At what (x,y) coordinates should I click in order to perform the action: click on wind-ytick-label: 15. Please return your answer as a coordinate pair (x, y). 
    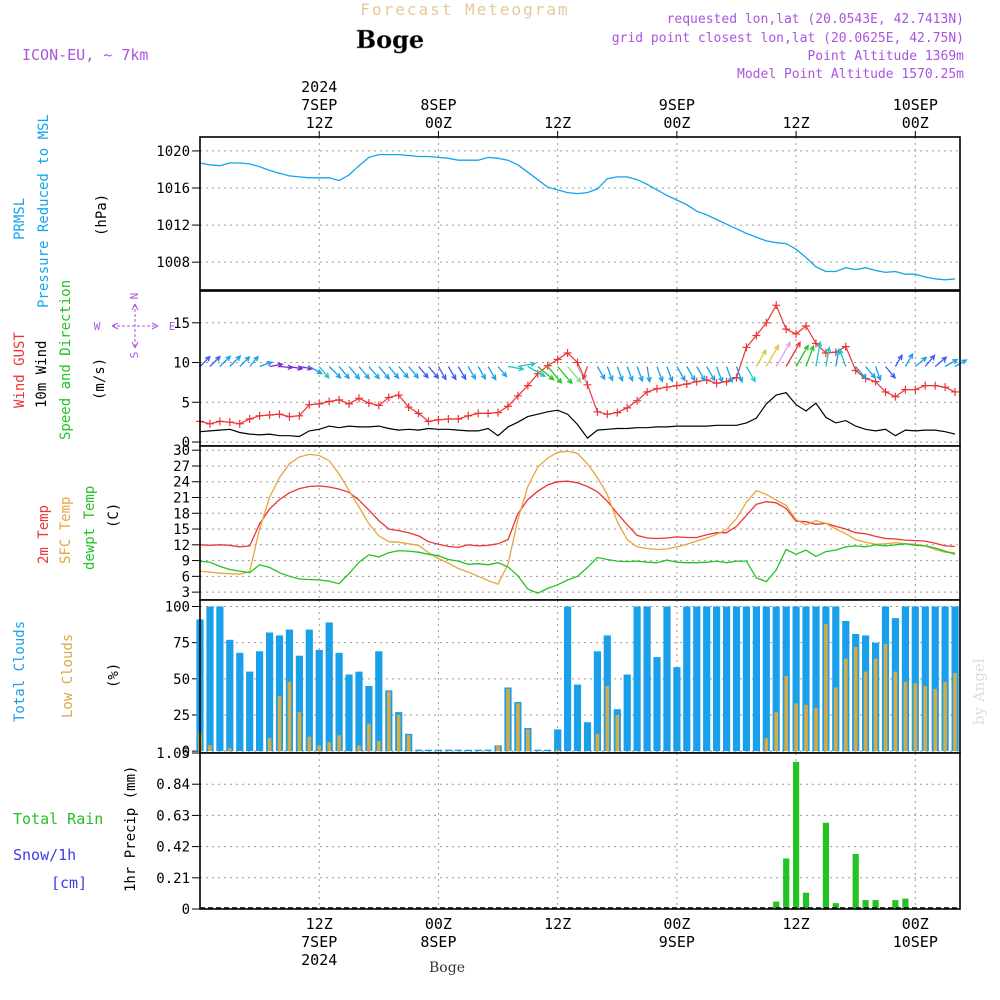
    Looking at the image, I should click on (181, 324).